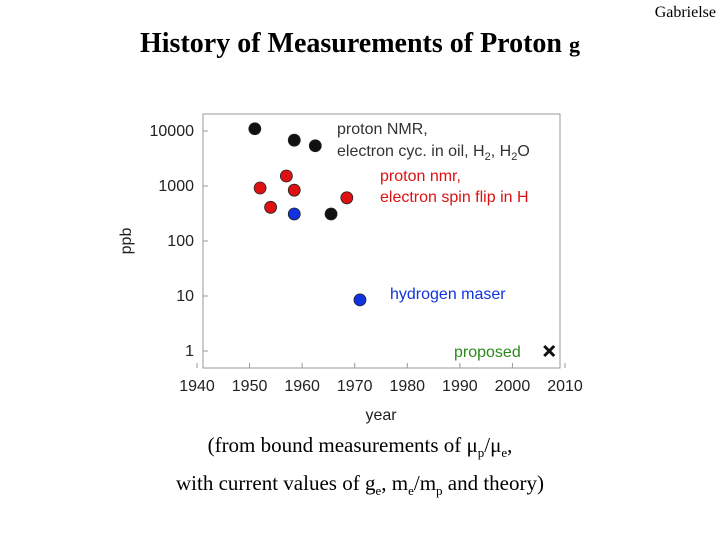 This screenshot has height=540, width=720. I want to click on title-text: History of Measurements of Proton, so click(351, 43).